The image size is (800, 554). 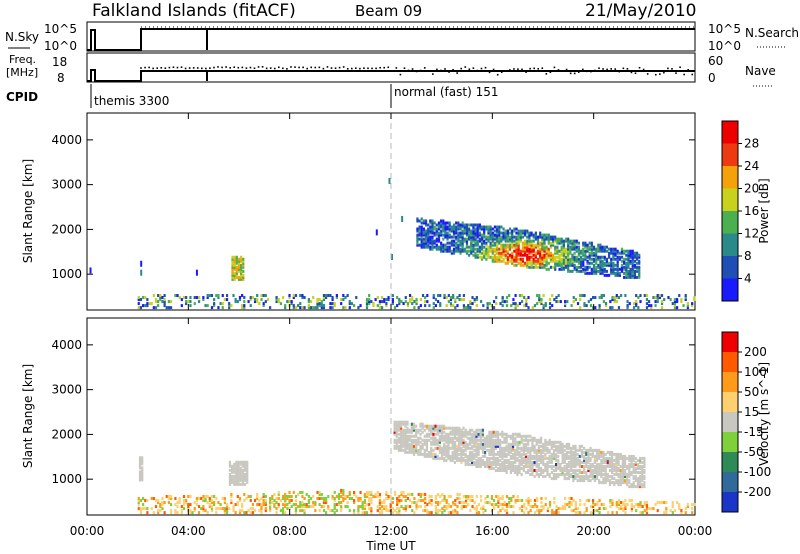 What do you see at coordinates (730, 422) in the screenshot?
I see `colorbar-frame` at bounding box center [730, 422].